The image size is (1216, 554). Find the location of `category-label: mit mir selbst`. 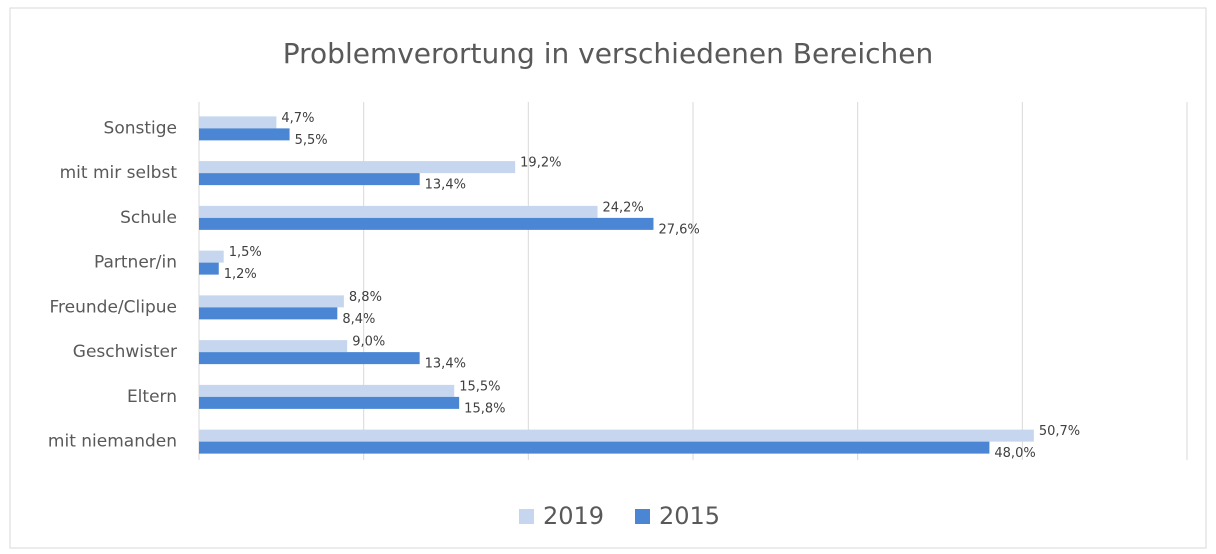

category-label: mit mir selbst is located at coordinates (119, 173).